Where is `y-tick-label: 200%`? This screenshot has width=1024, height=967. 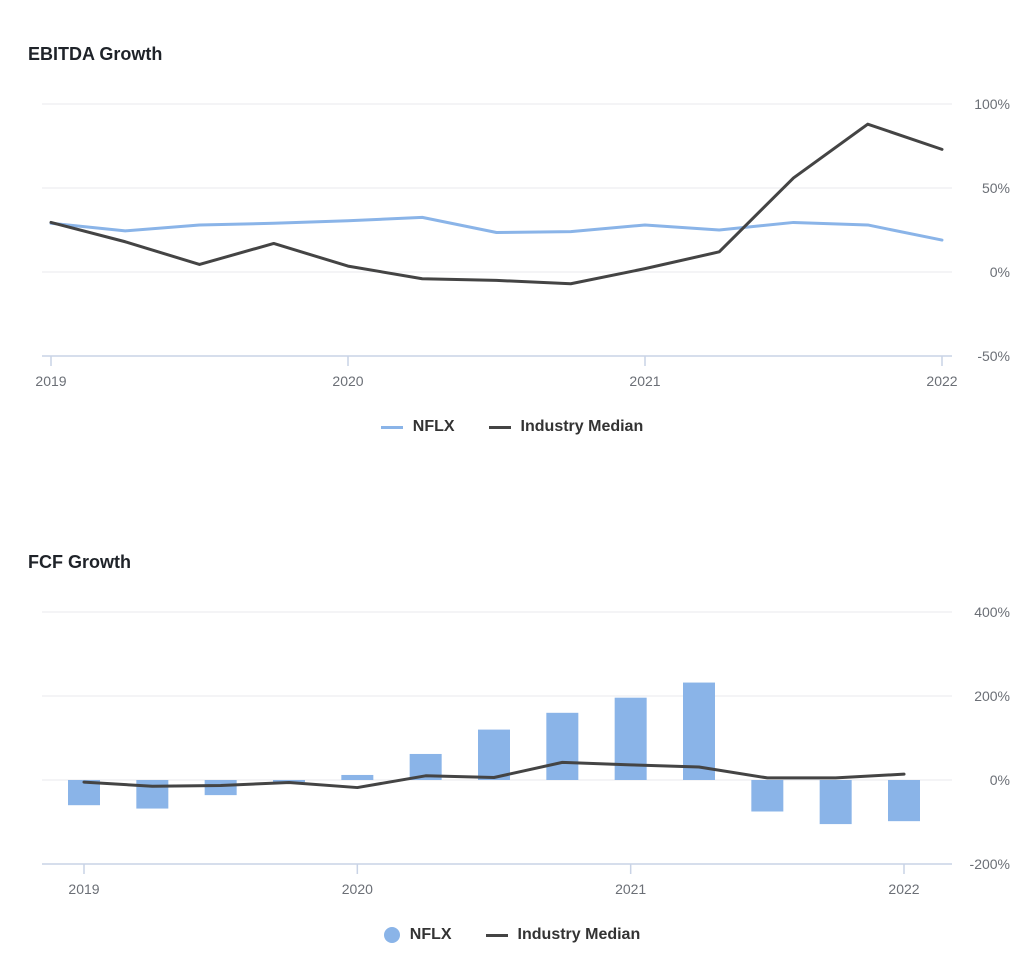 y-tick-label: 200% is located at coordinates (992, 696).